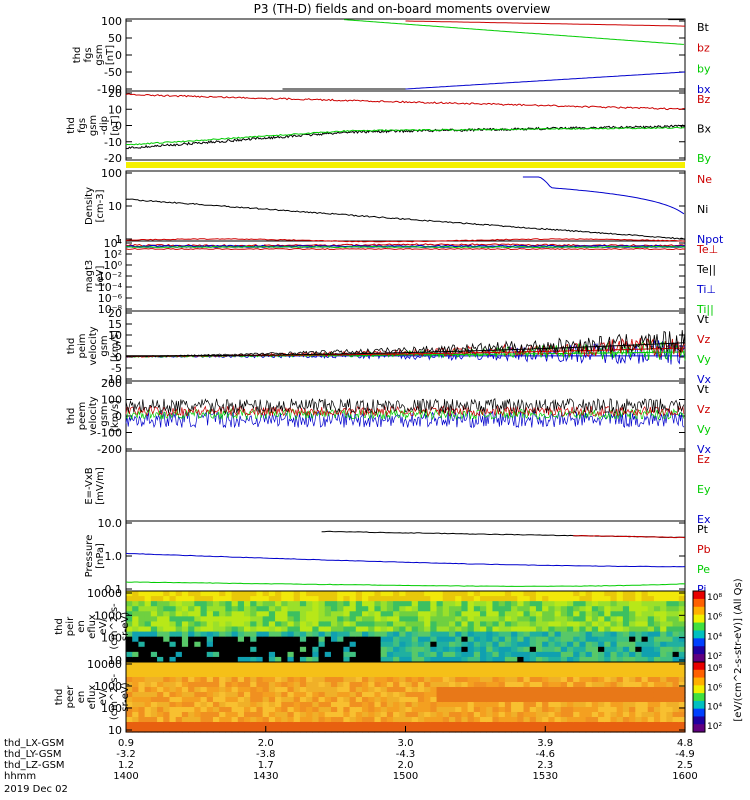 This screenshot has height=800, width=750. I want to click on ytick-label: 200, so click(111, 383).